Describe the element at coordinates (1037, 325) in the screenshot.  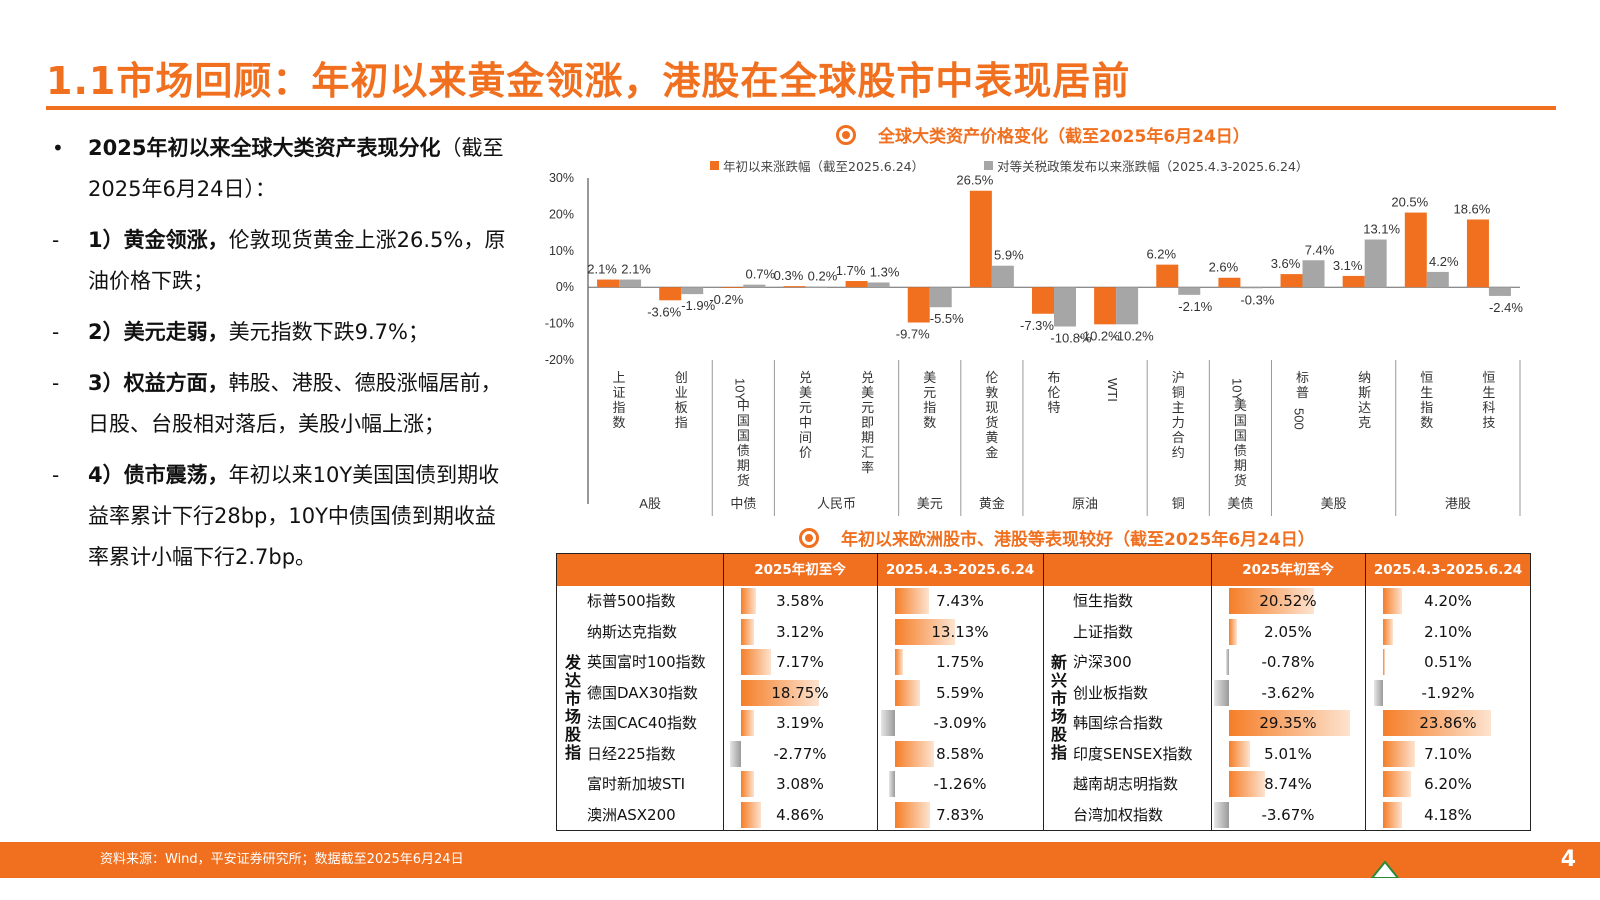
I see `data-label: -7.3%` at that location.